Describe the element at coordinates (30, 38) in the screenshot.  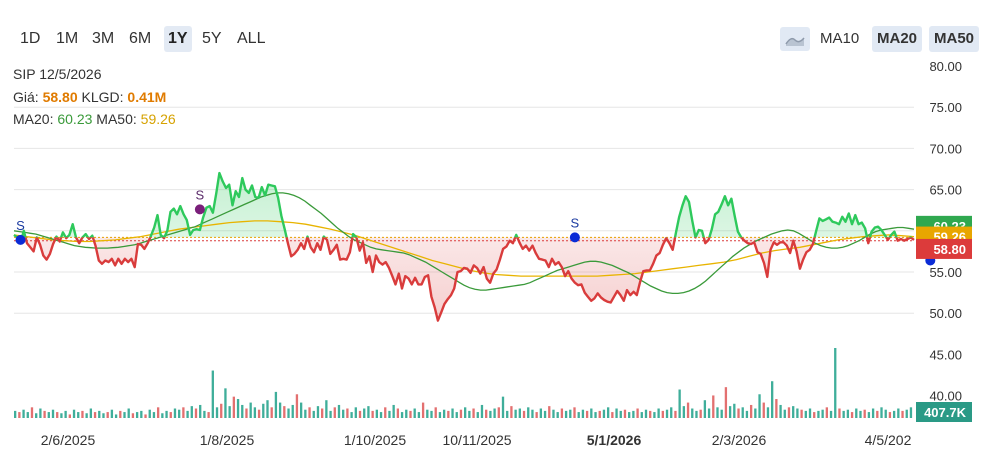
I see `range-1d-button: 1D` at that location.